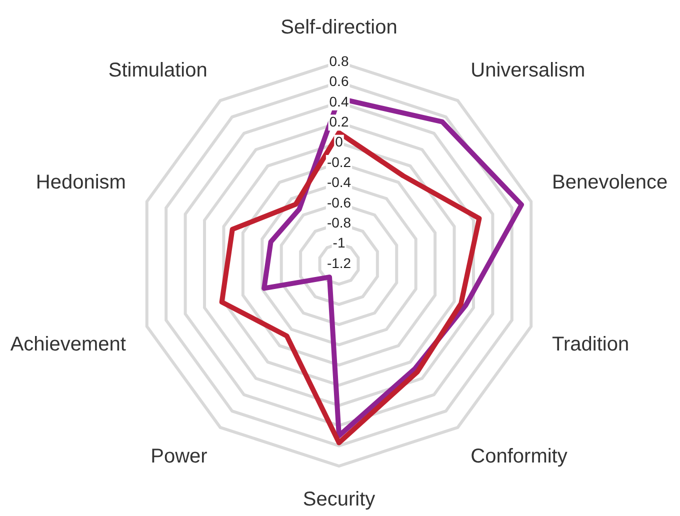 This screenshot has width=680, height=516. Describe the element at coordinates (591, 345) in the screenshot. I see `spoke-label: Tradition` at that location.